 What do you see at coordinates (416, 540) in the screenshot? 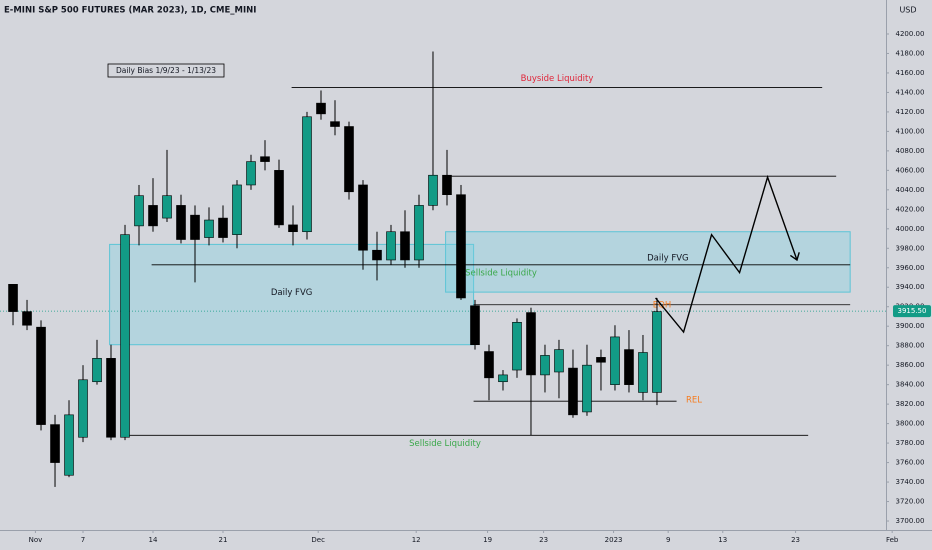
I see `x-tick-label: 12` at bounding box center [416, 540].